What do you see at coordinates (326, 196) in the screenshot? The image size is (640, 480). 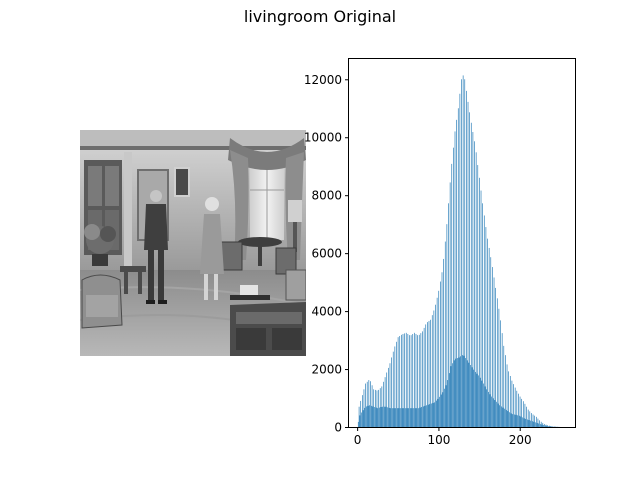 I see `y-tick-label: 8000` at bounding box center [326, 196].